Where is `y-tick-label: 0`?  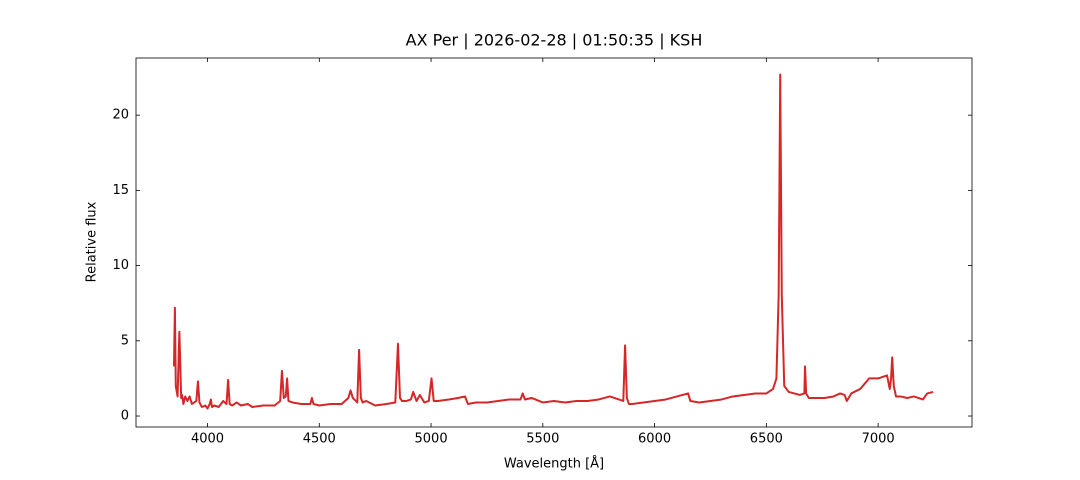
y-tick-label: 0 is located at coordinates (125, 416).